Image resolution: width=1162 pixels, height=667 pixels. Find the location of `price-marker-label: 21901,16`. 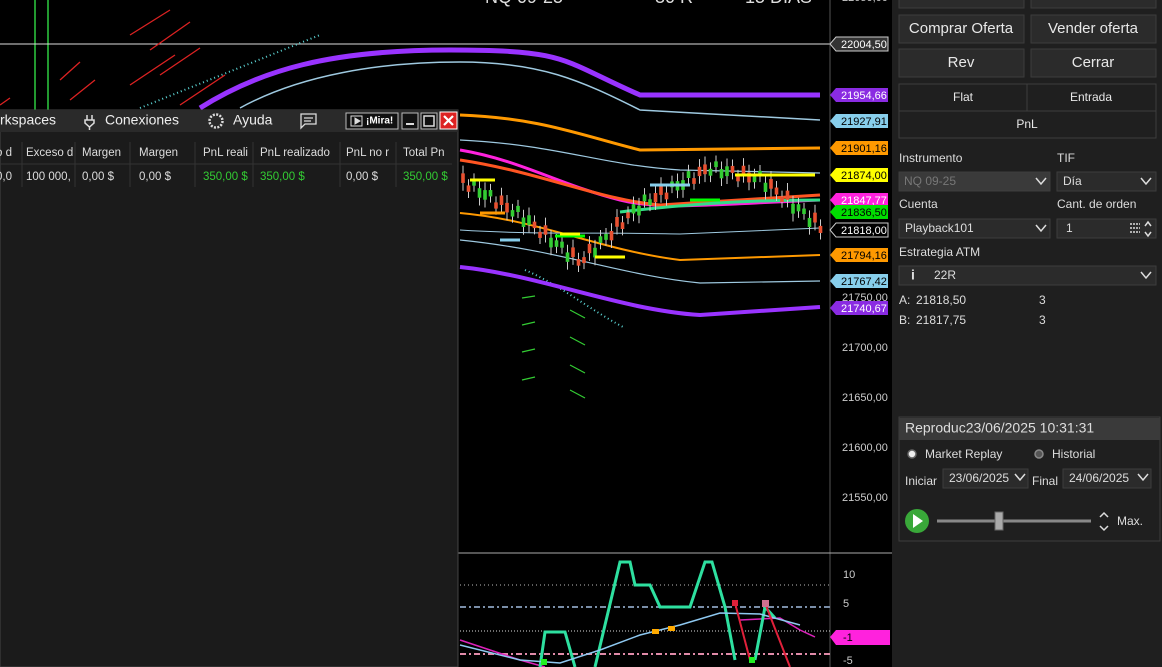

price-marker-label: 21901,16 is located at coordinates (864, 149).